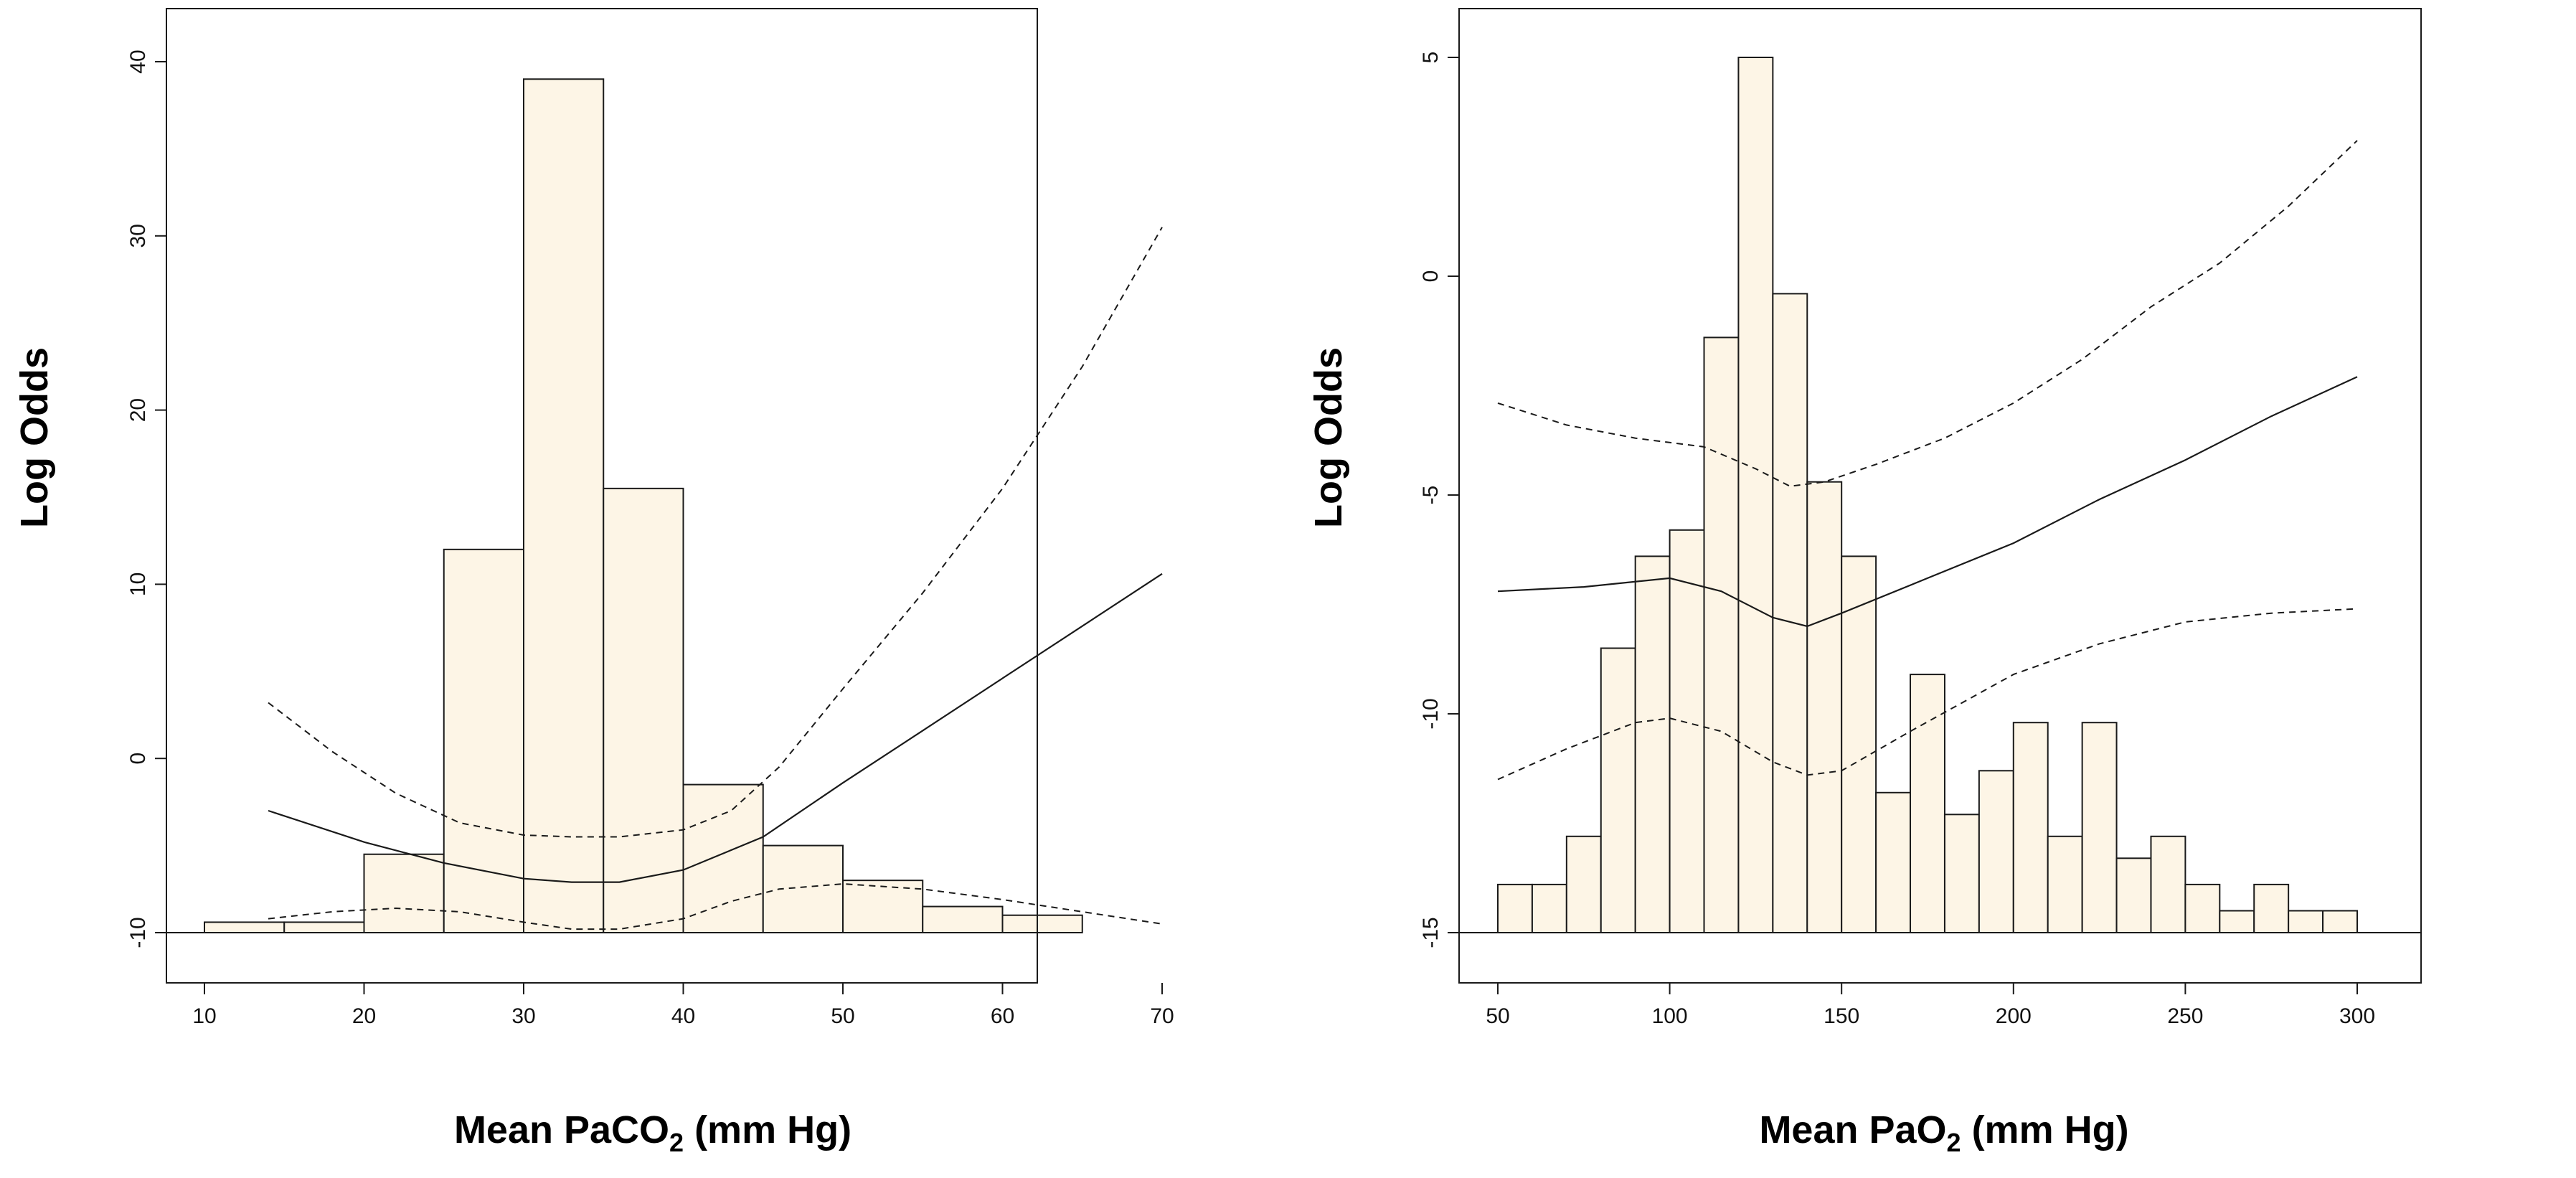 This screenshot has height=1178, width=2576. Describe the element at coordinates (34, 437) in the screenshot. I see `paco2-y-axis-title: Log Odds` at that location.